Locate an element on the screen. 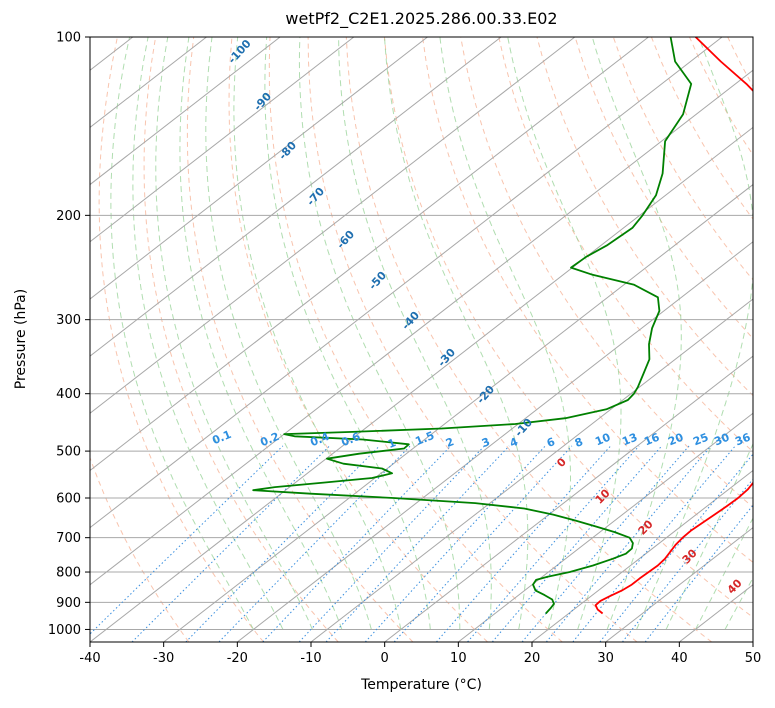  dry-adiabat-label: -50 is located at coordinates (377, 281).